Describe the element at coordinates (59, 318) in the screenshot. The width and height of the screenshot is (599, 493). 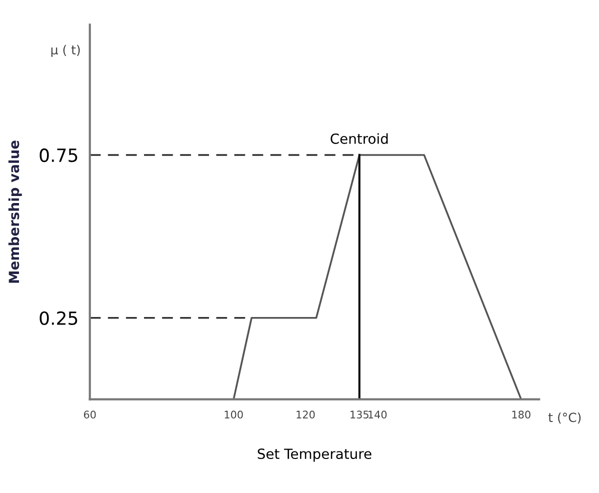
I see `y-tick-label: 0.25` at that location.